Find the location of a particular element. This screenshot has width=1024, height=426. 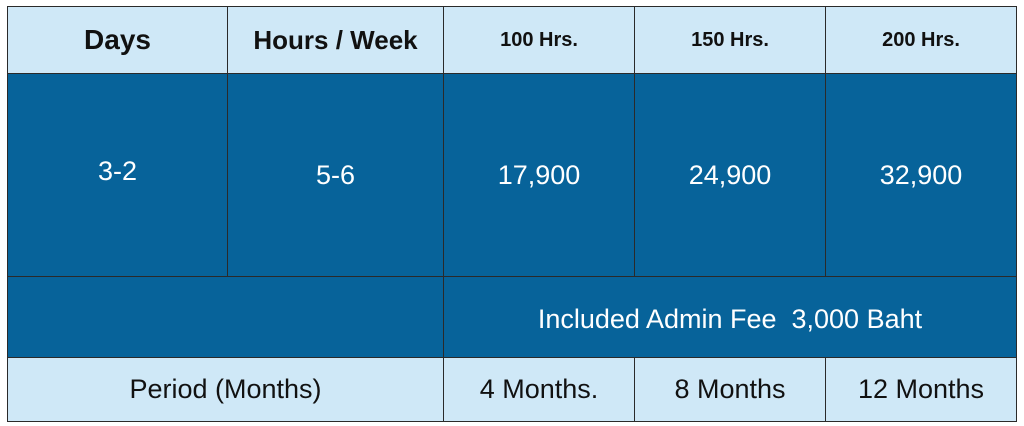

hours-week-value: 5-6 is located at coordinates (335, 174).